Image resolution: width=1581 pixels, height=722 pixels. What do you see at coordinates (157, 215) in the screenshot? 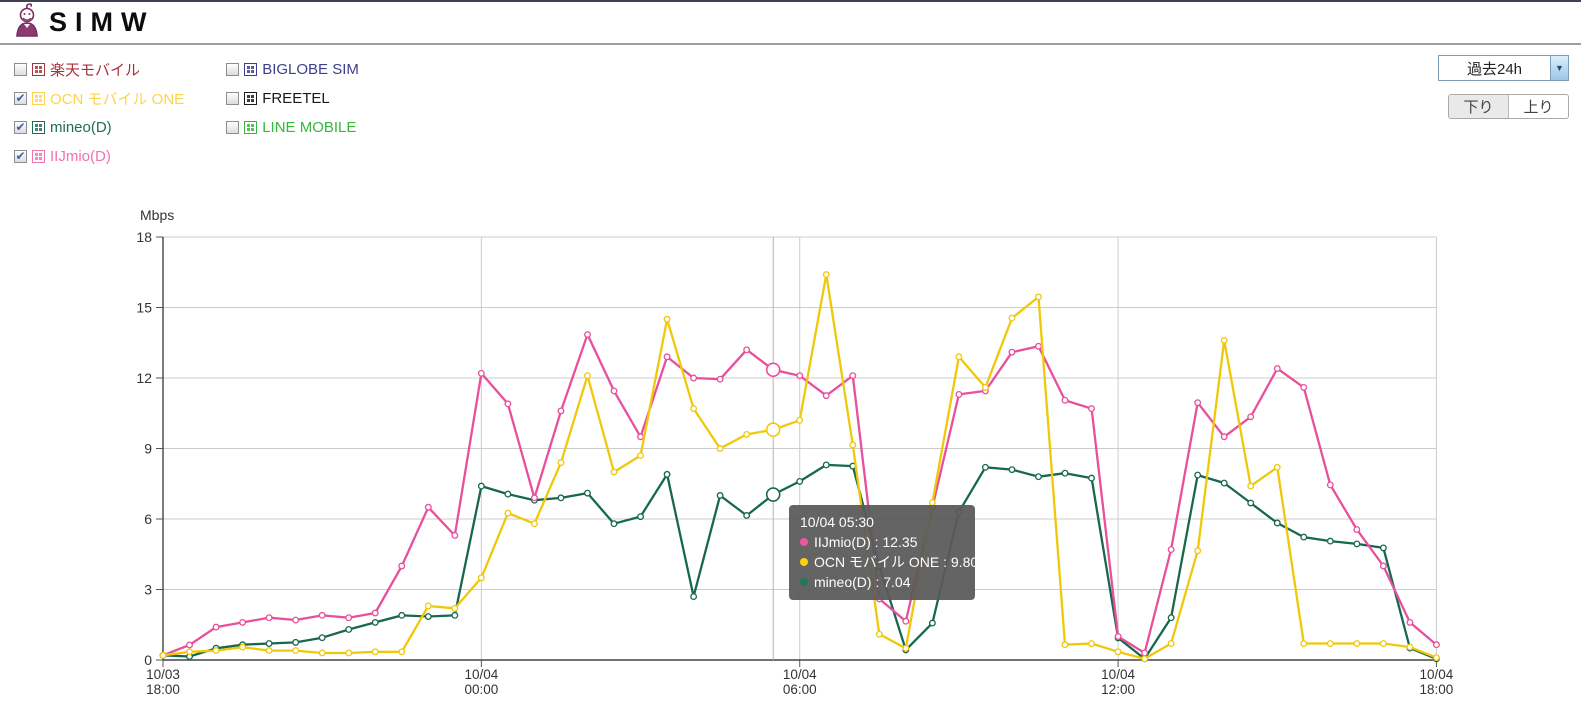
I see `y-axis-unit-label: Mbps` at bounding box center [157, 215].